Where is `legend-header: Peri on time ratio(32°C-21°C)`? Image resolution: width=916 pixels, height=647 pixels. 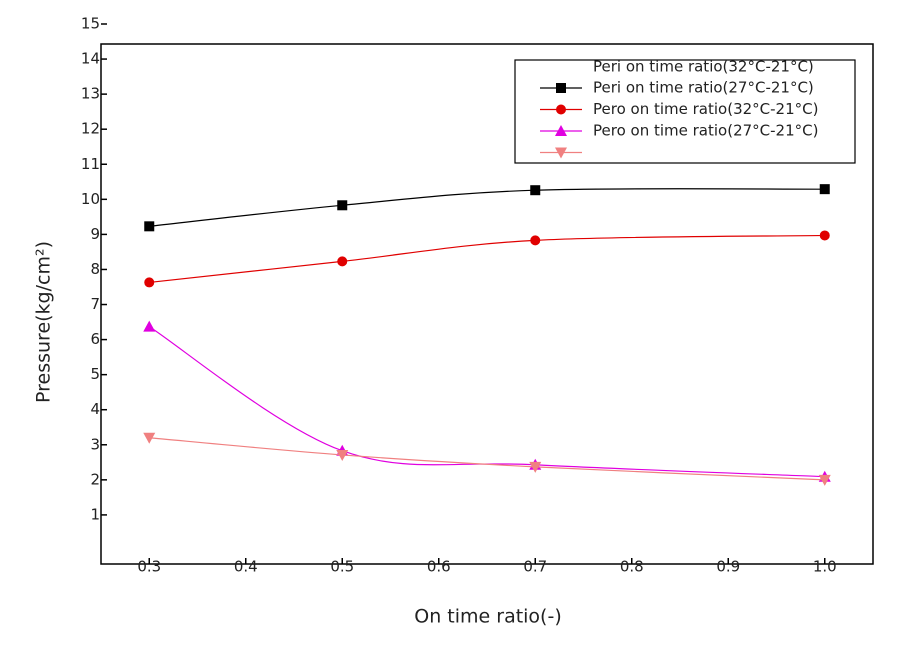
legend-header: Peri on time ratio(32°C-21°C) is located at coordinates (703, 67).